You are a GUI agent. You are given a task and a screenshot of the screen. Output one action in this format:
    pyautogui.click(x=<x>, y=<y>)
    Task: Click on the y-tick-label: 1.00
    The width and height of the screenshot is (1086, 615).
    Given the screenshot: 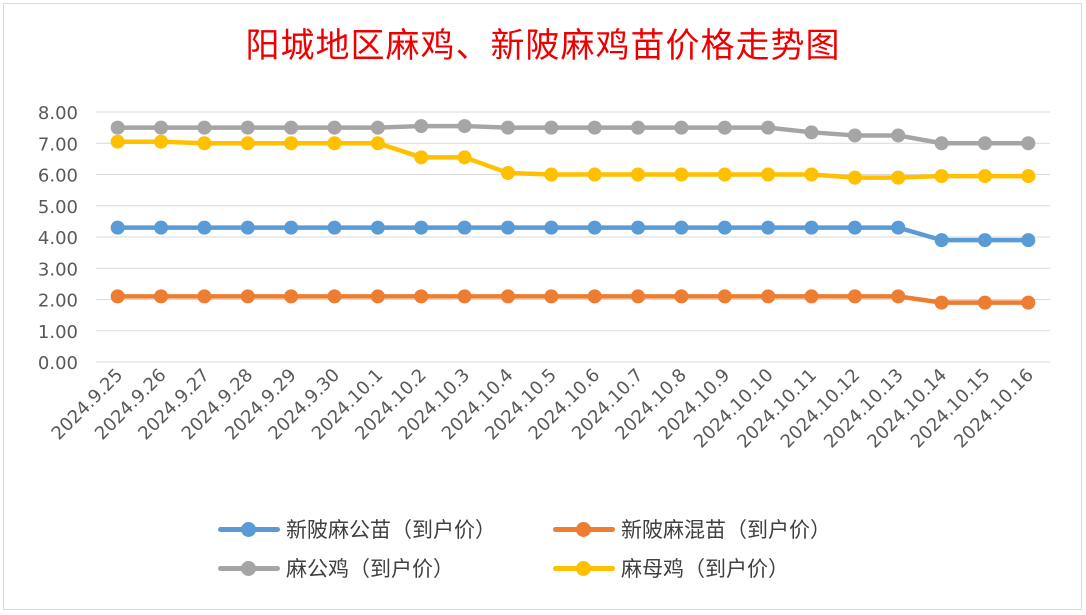 What is the action you would take?
    pyautogui.click(x=58, y=332)
    